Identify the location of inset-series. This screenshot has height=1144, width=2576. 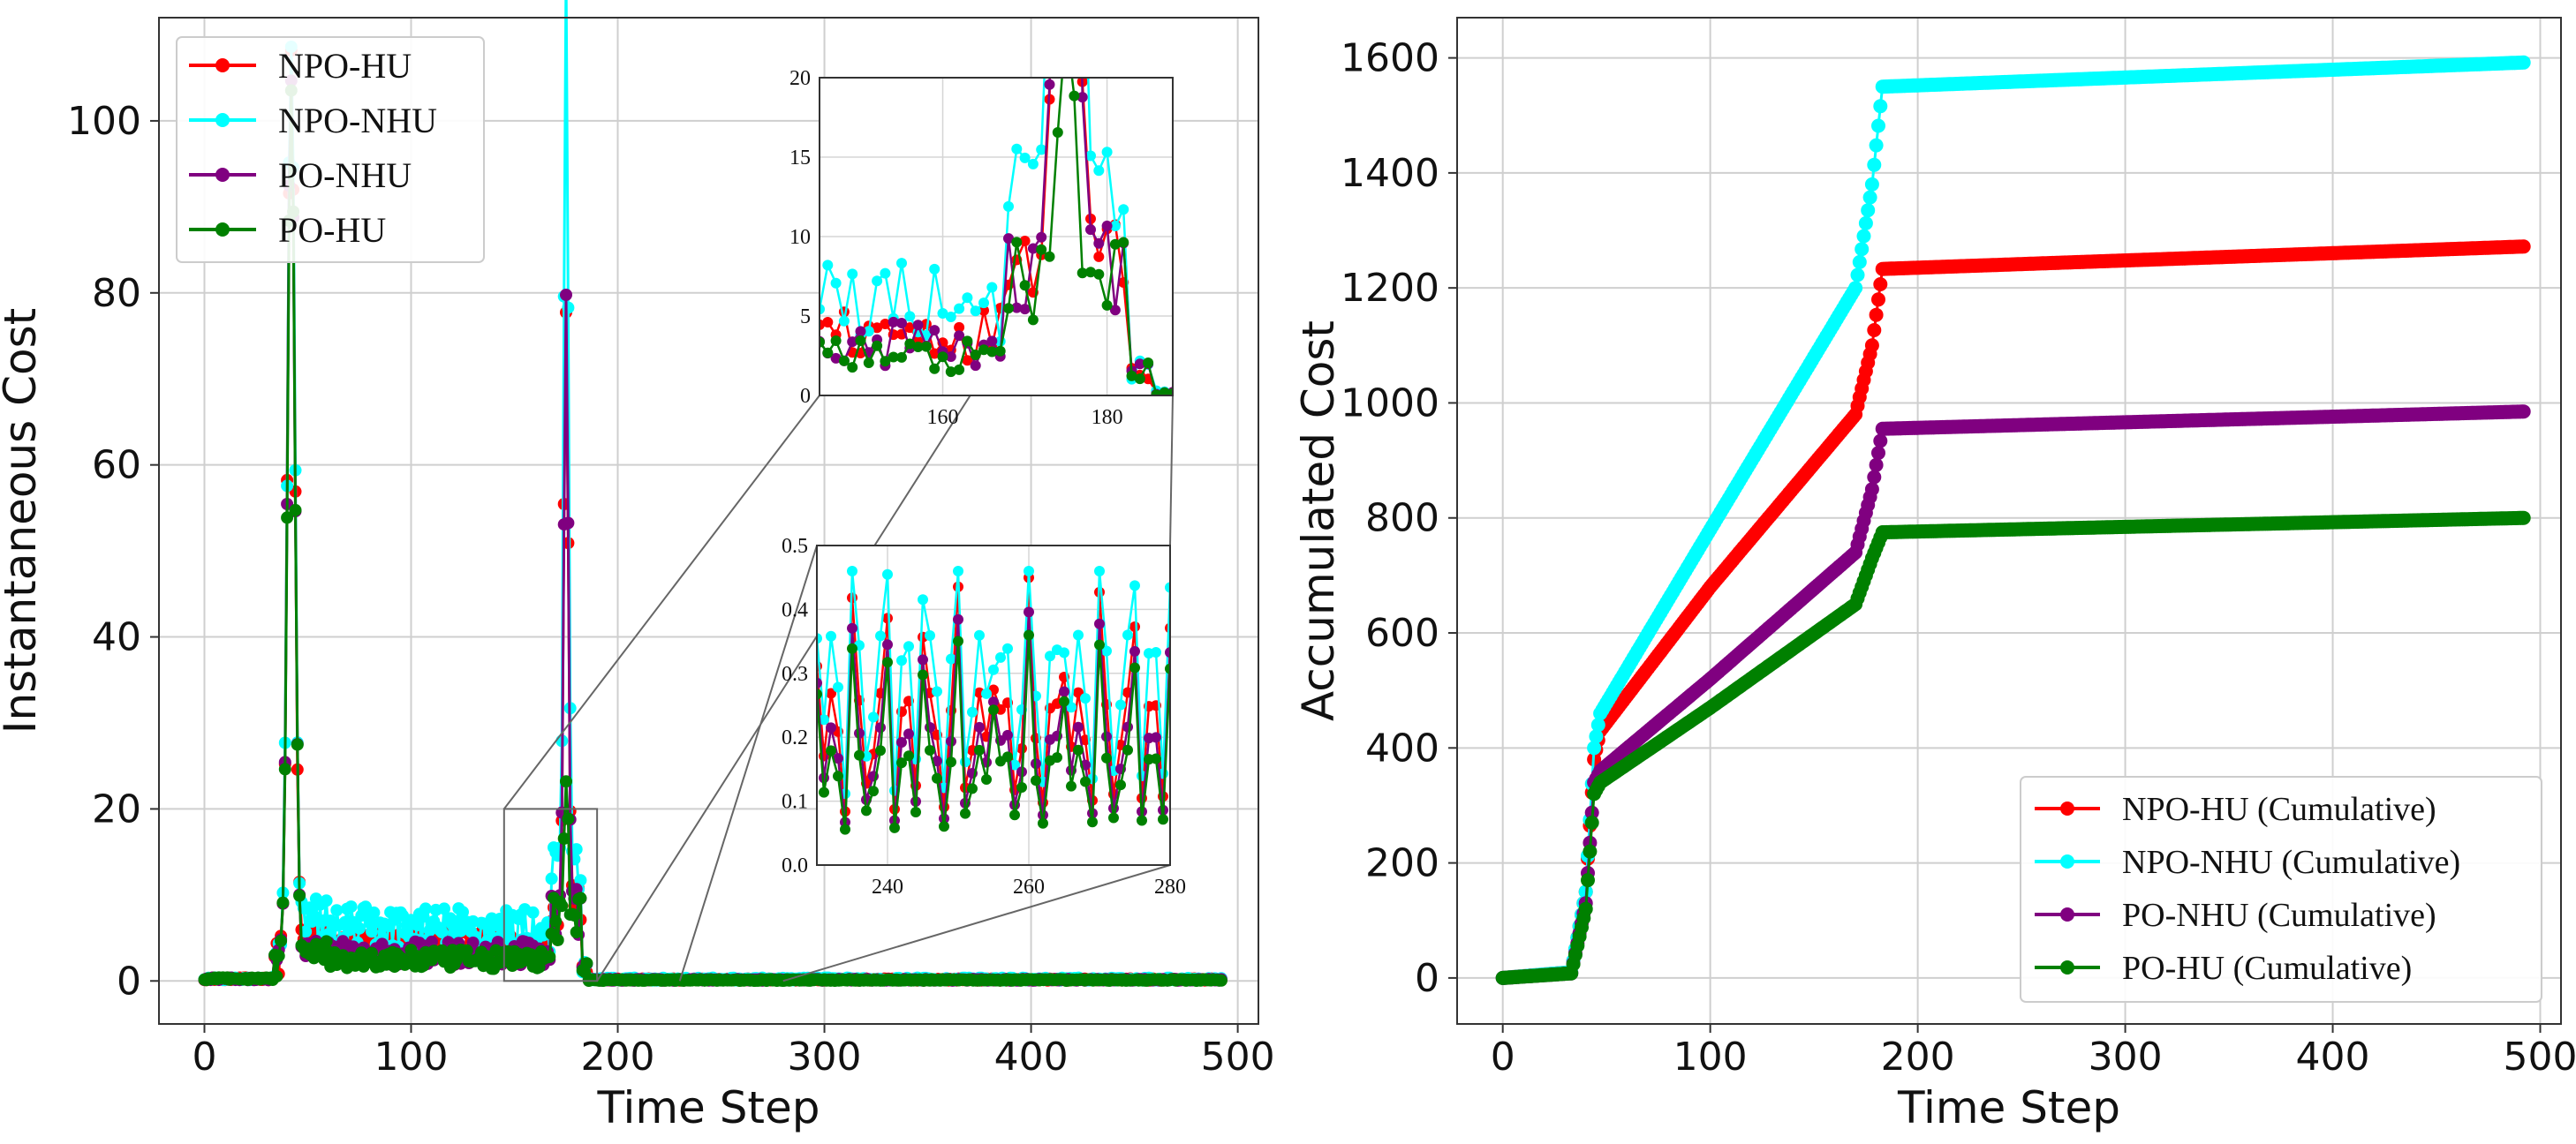
(996, 237).